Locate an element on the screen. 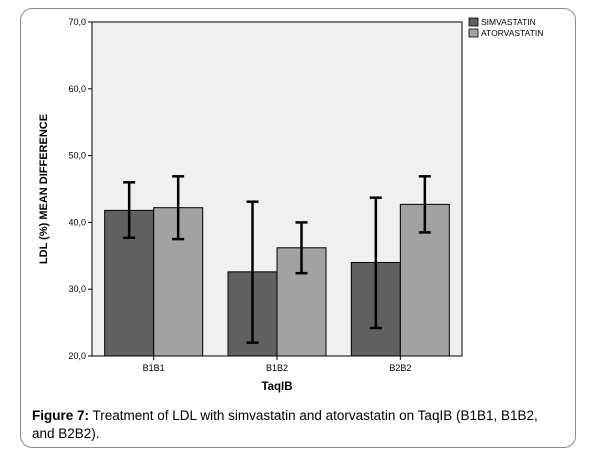  y-tick-label: 20,0 is located at coordinates (77, 356).